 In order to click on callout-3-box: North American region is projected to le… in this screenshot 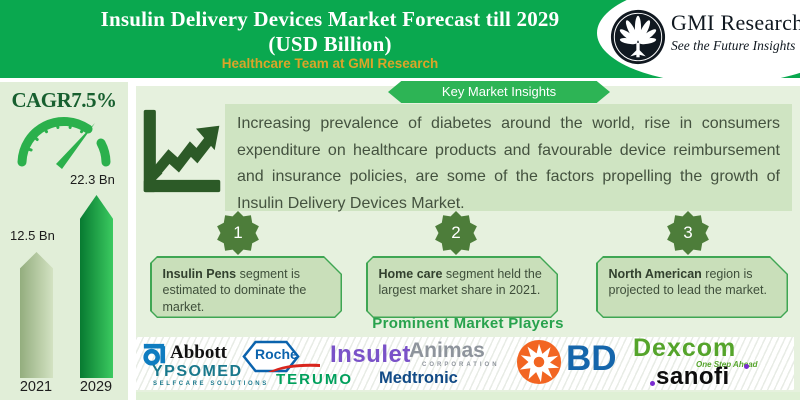, I will do `click(692, 287)`.